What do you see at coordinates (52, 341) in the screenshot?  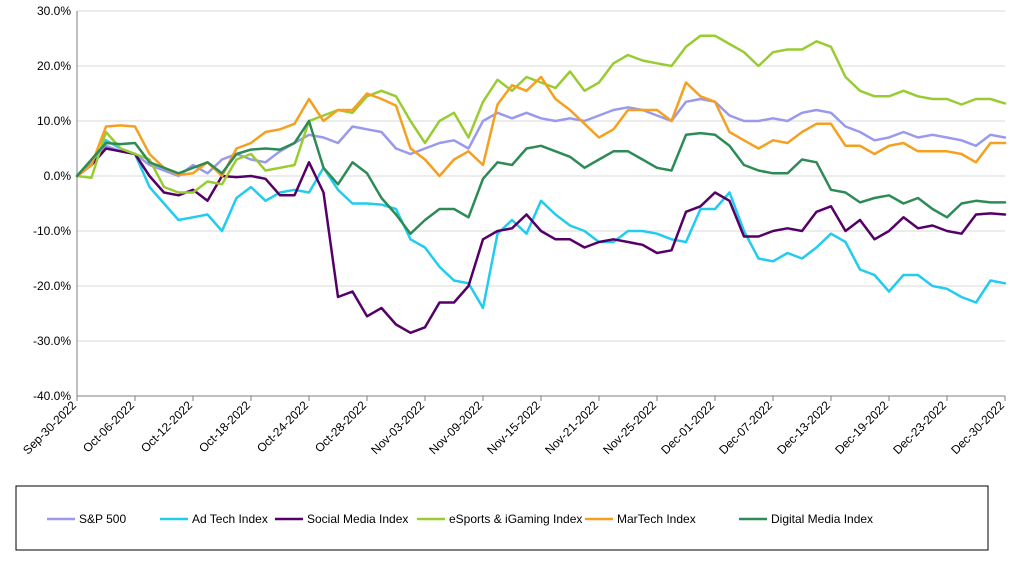 I see `y-tick-label: -30.0%` at bounding box center [52, 341].